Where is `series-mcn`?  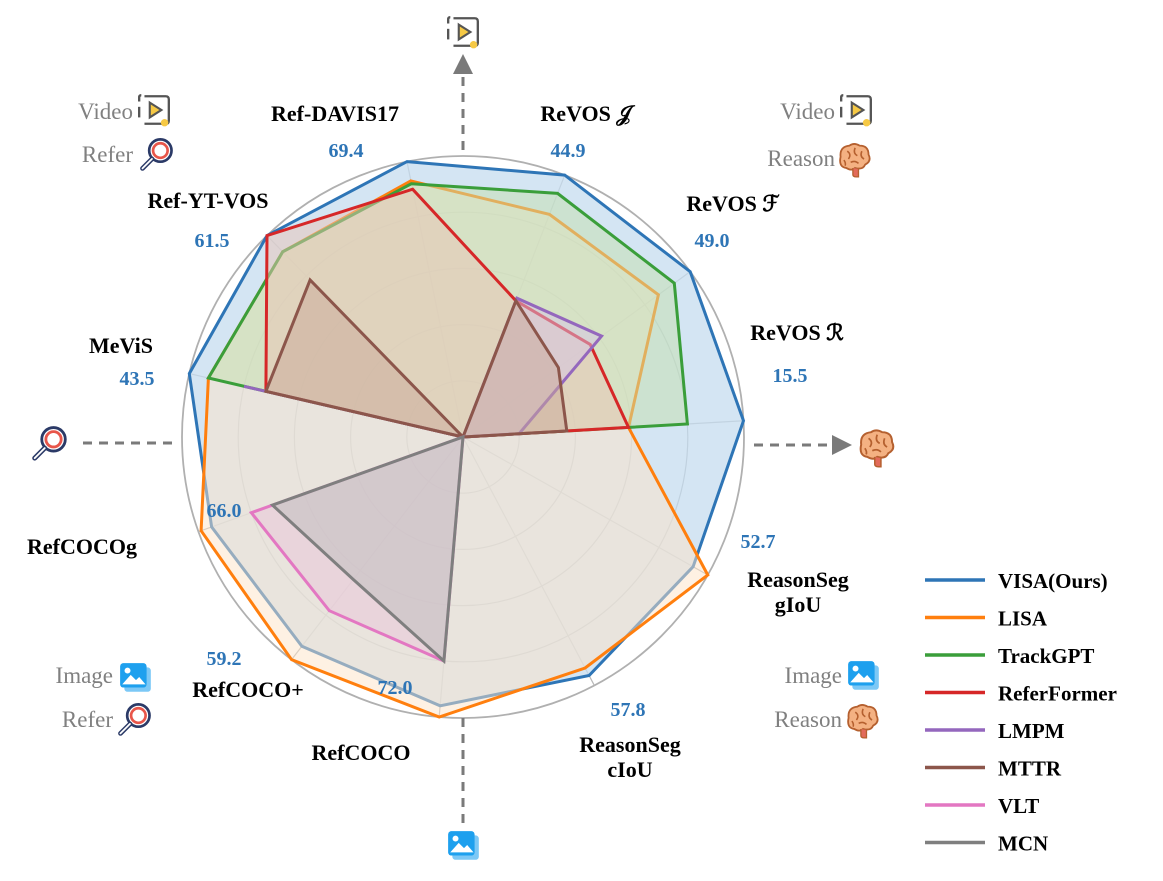
series-mcn is located at coordinates (367, 549).